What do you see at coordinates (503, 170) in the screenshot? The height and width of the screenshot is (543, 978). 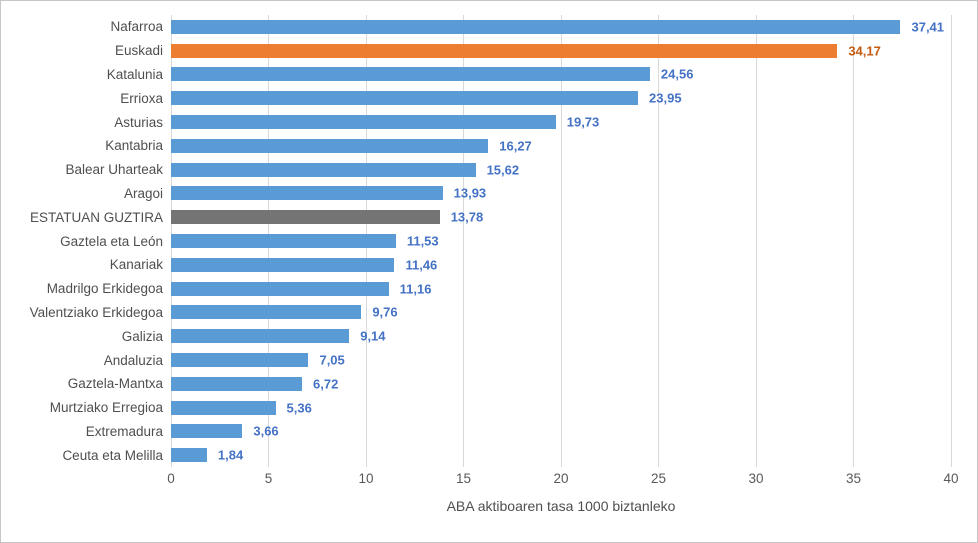 I see `value-label: 15,62` at bounding box center [503, 170].